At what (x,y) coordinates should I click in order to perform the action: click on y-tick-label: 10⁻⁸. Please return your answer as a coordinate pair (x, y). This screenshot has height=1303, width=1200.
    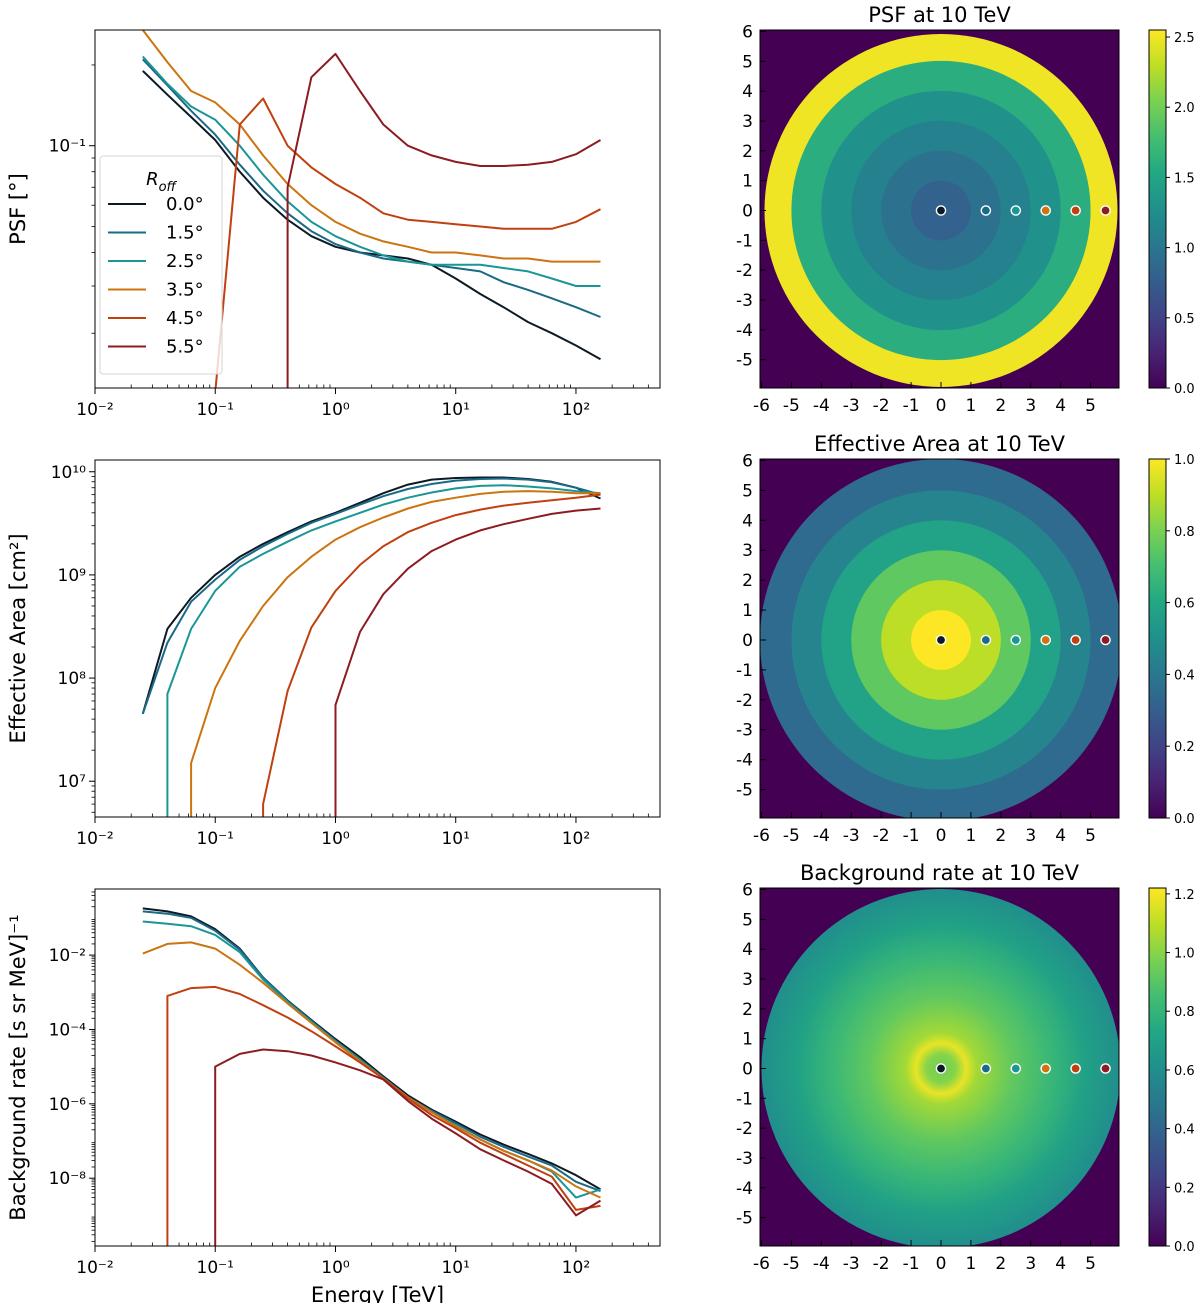
    Looking at the image, I should click on (68, 1179).